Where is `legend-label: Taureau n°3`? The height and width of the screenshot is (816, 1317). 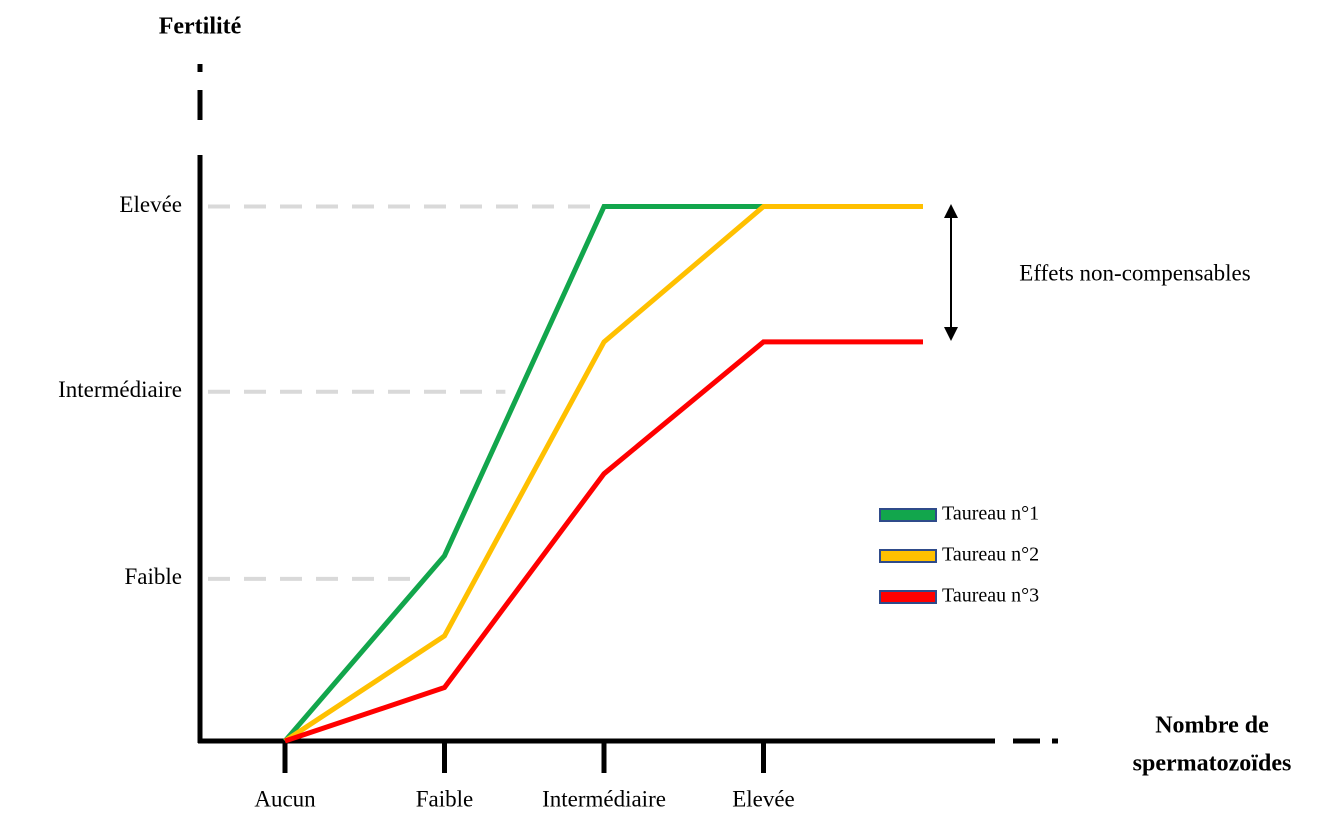
legend-label: Taureau n°3 is located at coordinates (990, 596).